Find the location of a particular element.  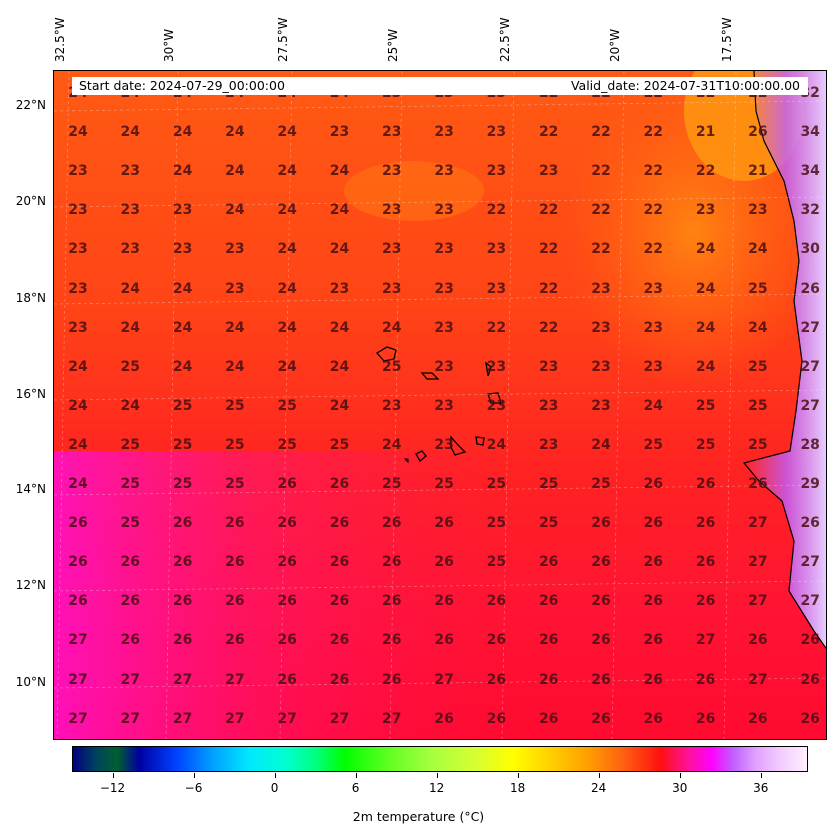

colorbar-tick-label: 6 is located at coordinates (355, 788).